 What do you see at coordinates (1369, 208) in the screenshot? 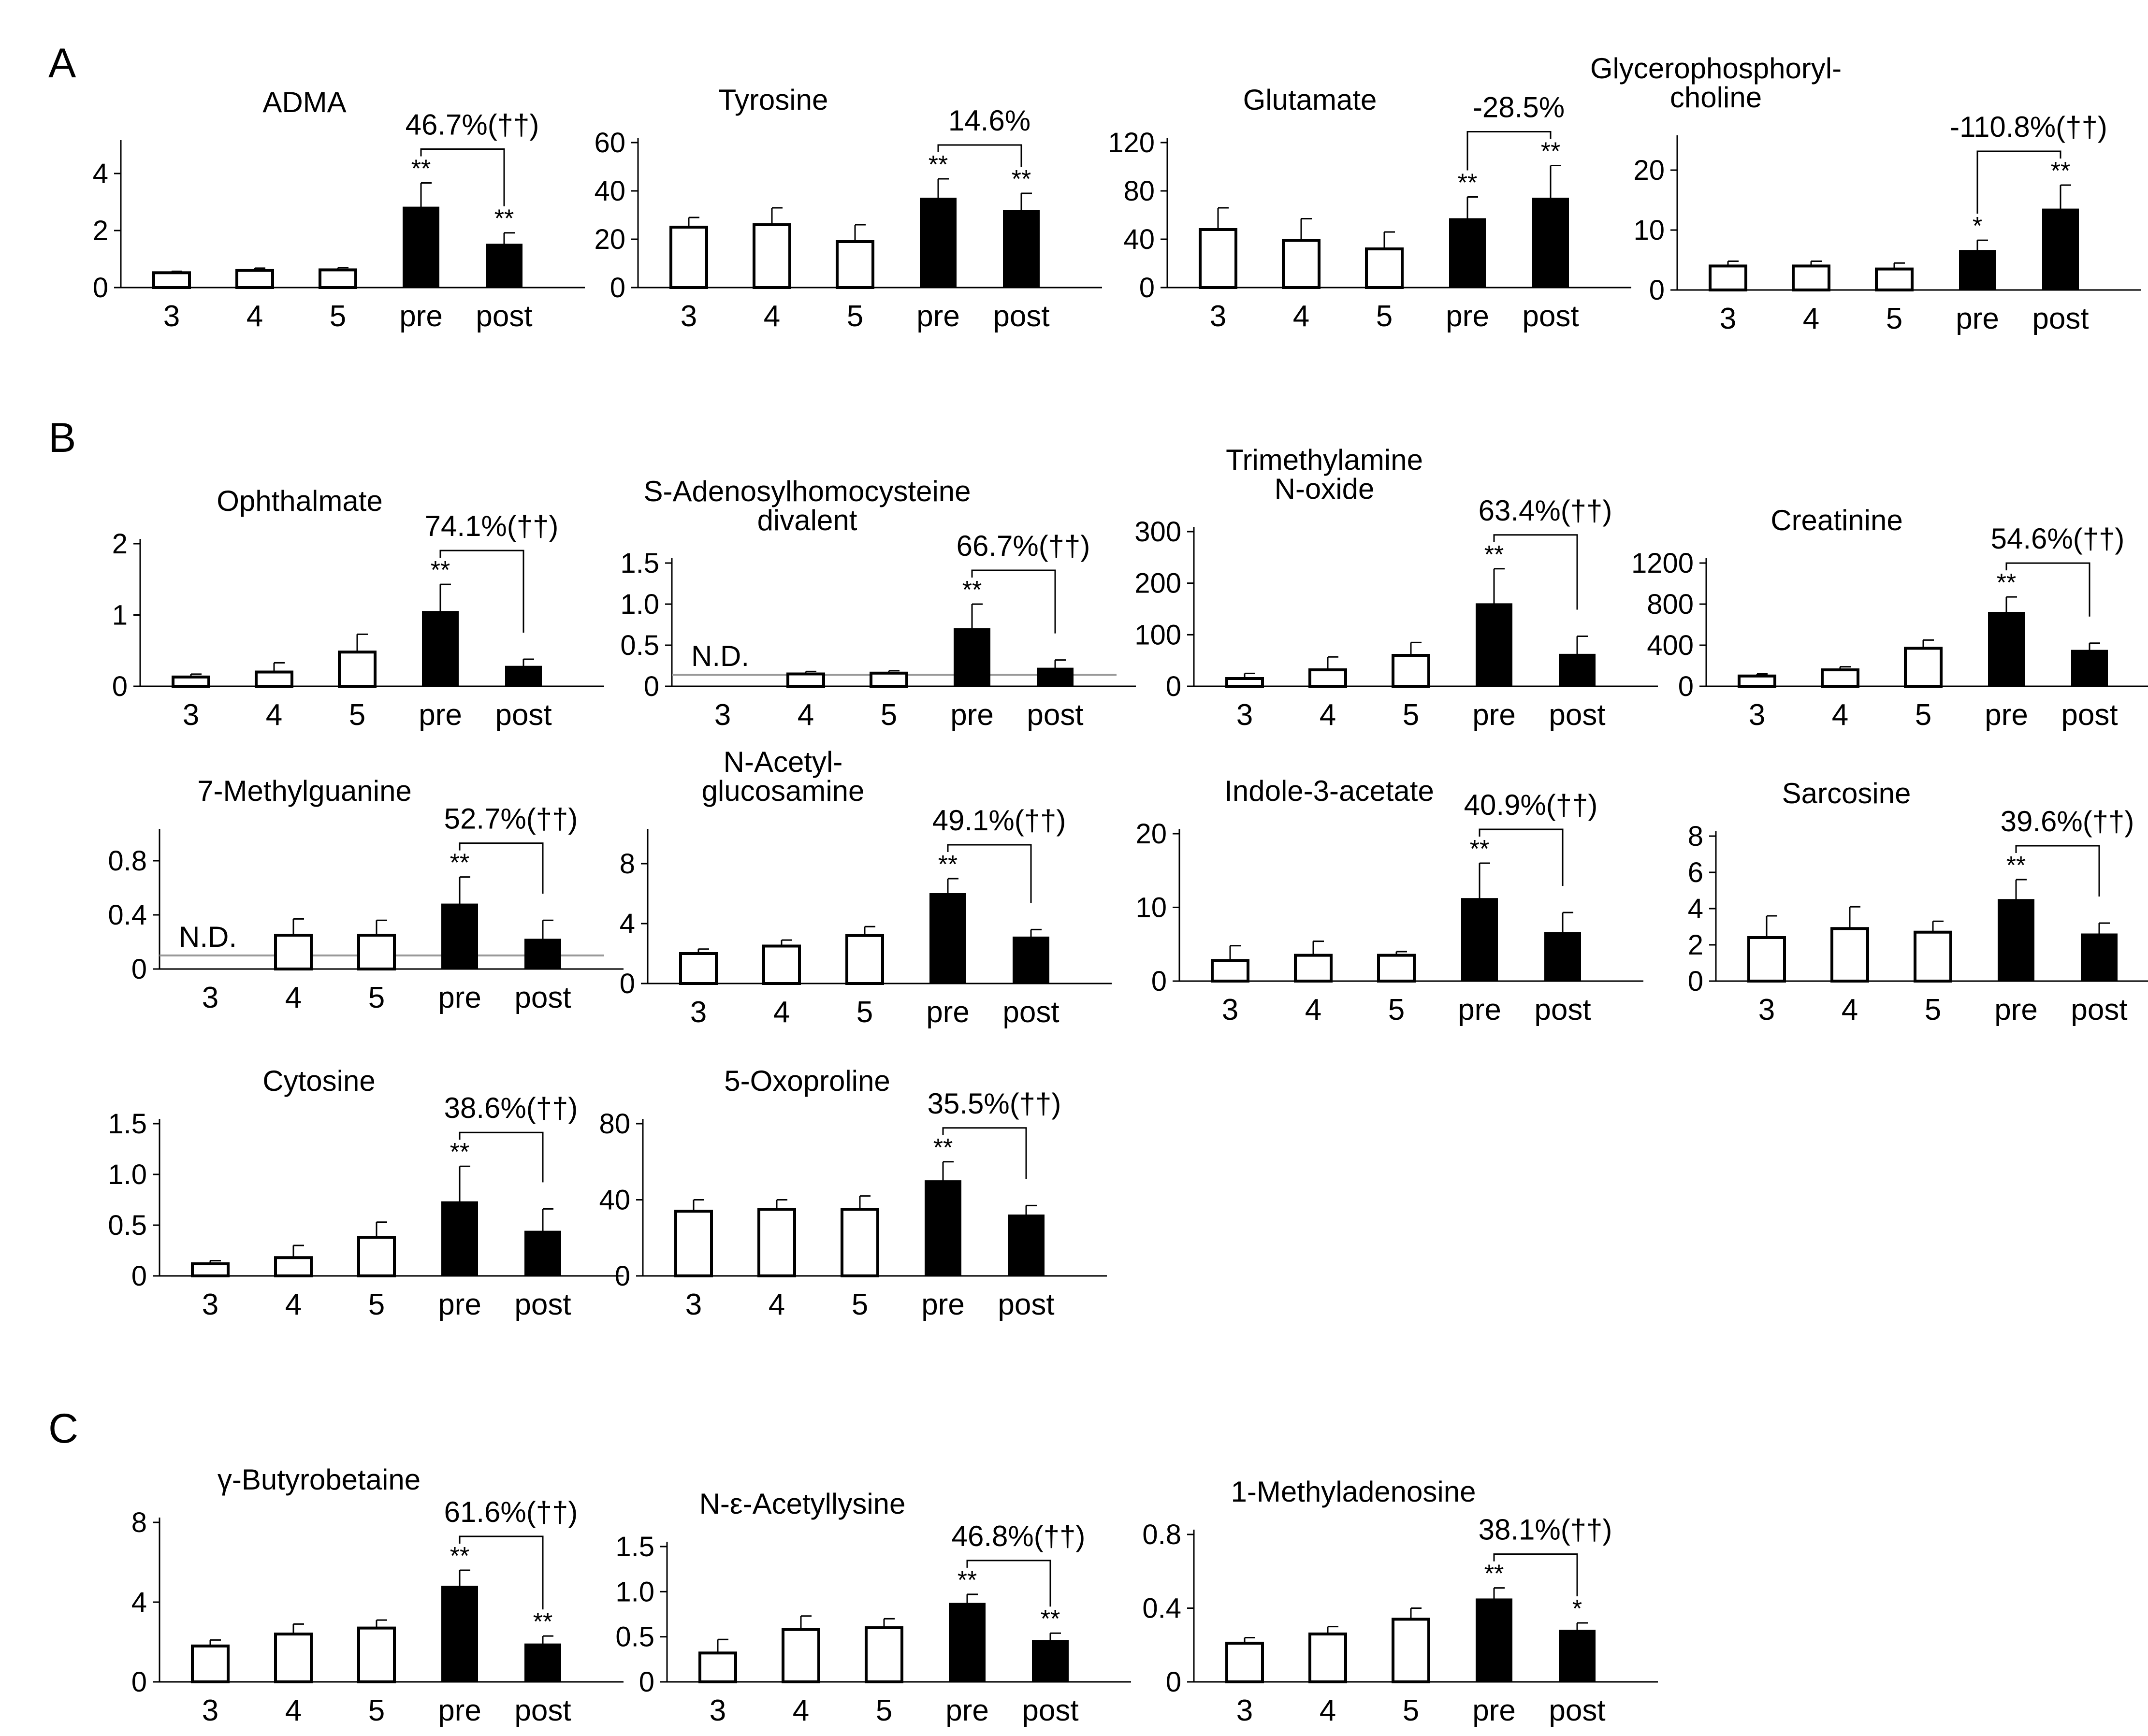
I see `glutamateChart-panel: Glutamate 0 40 80 120 3 4 5 pre ** post ** -28.5%` at bounding box center [1369, 208].